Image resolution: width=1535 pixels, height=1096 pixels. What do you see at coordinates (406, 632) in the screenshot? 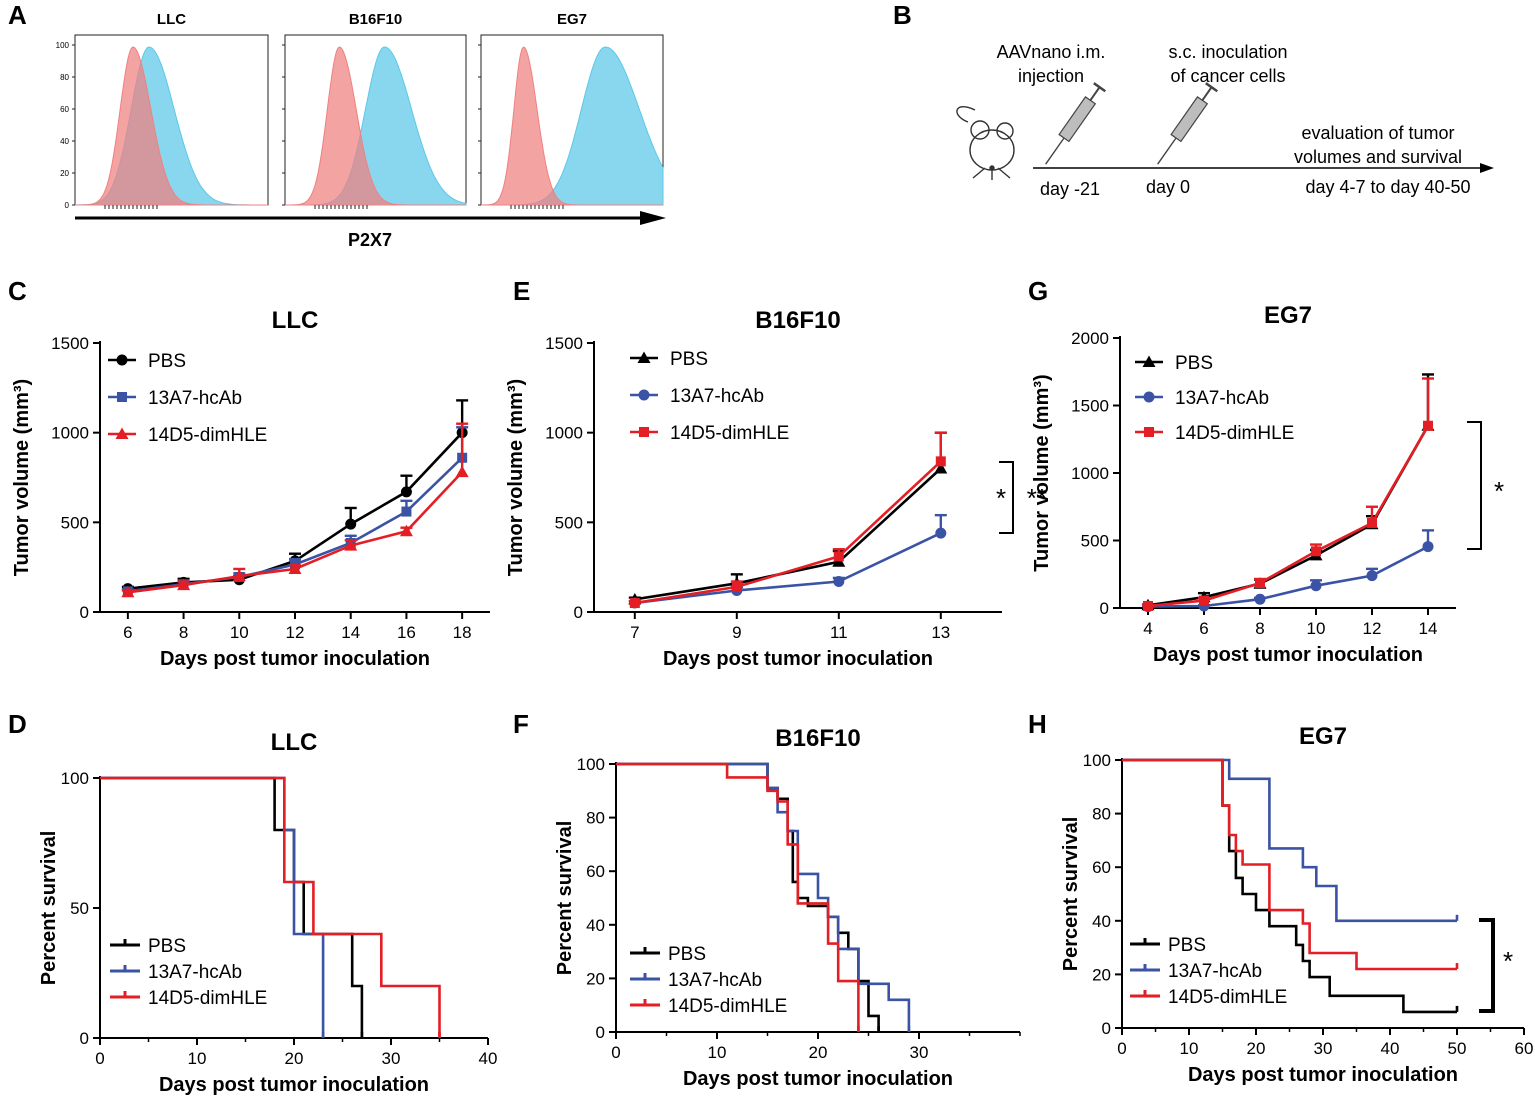
I see `x-tick-label: 16` at bounding box center [406, 632].